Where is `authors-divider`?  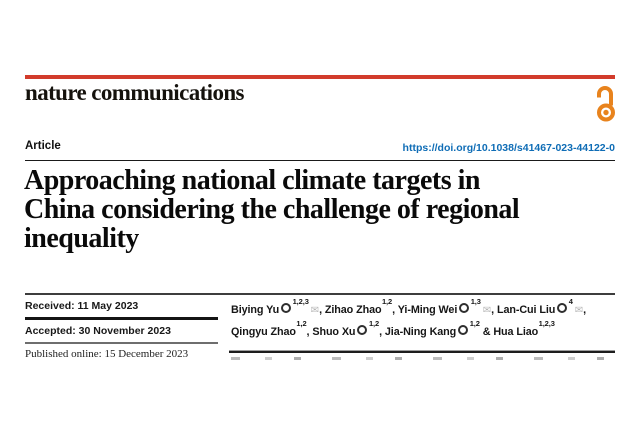 authors-divider is located at coordinates (422, 351).